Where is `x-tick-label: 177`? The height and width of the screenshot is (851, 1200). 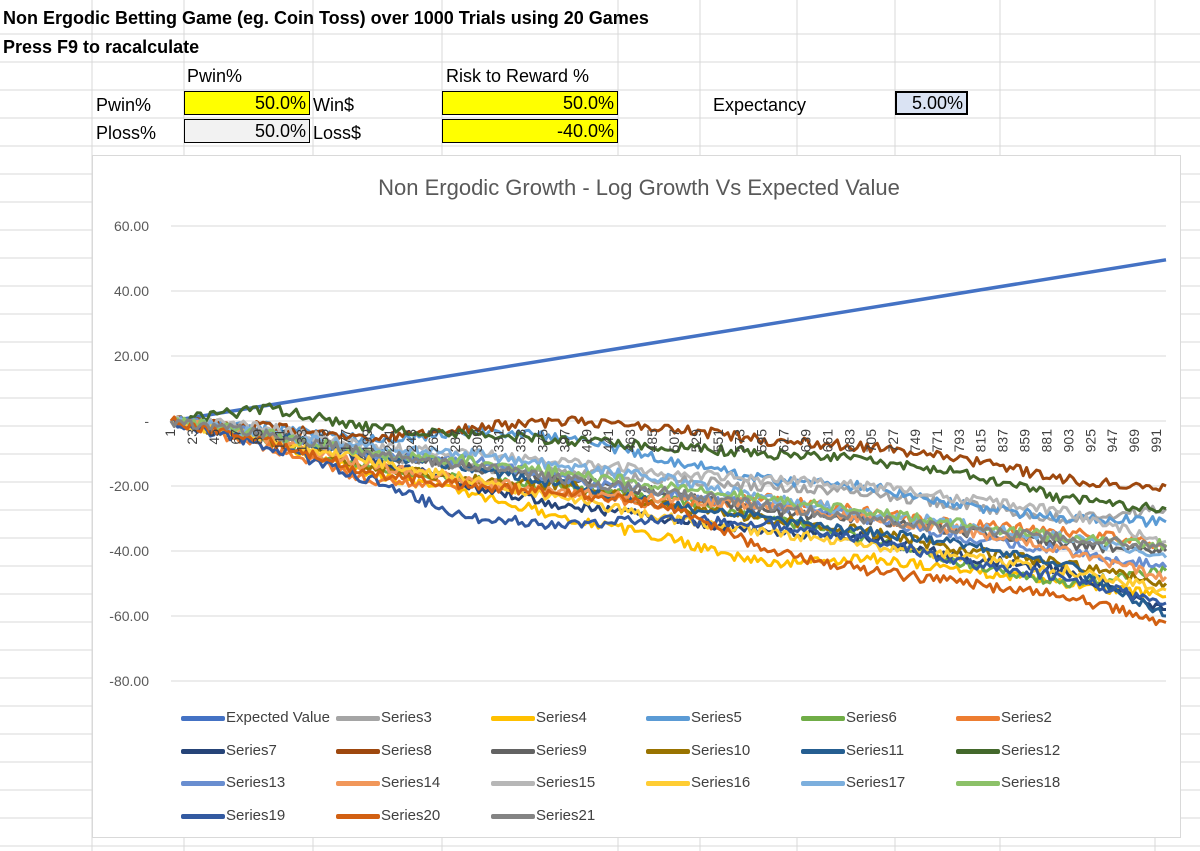 x-tick-label: 177 is located at coordinates (345, 441).